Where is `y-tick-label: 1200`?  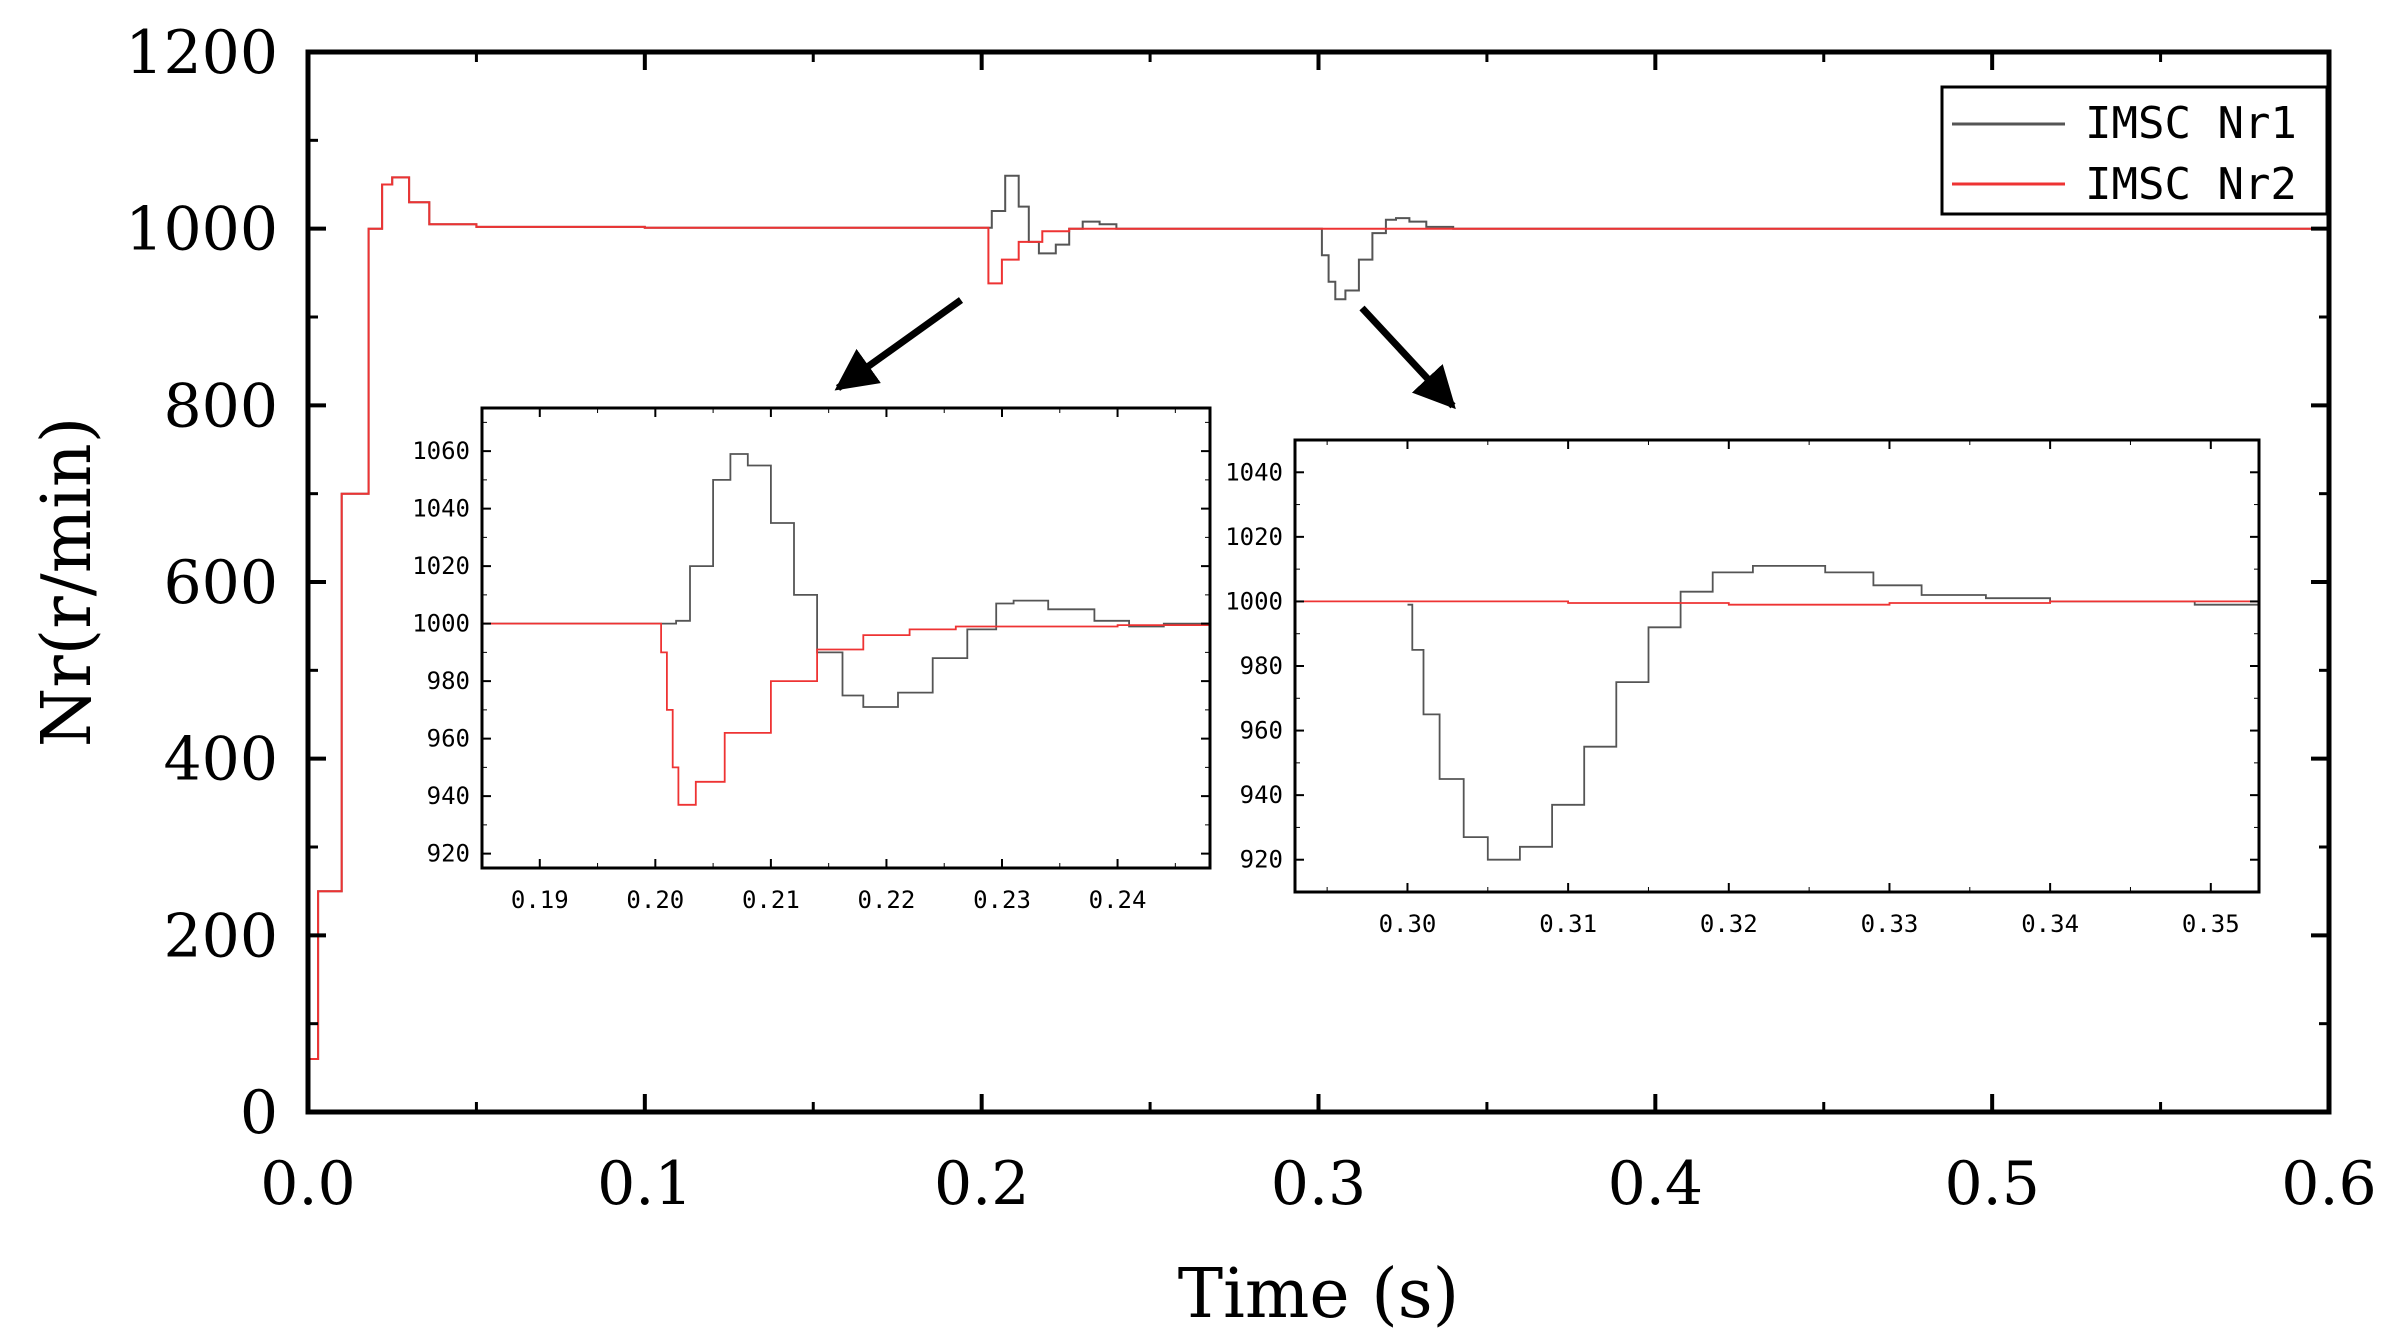 y-tick-label: 1200 is located at coordinates (201, 53).